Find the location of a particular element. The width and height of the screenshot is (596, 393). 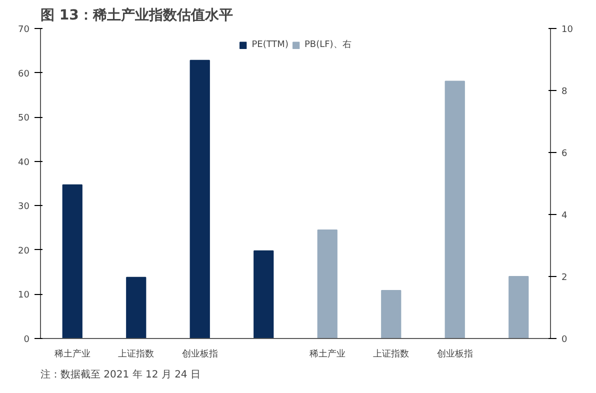

y2-tick-label: 8 is located at coordinates (565, 92).